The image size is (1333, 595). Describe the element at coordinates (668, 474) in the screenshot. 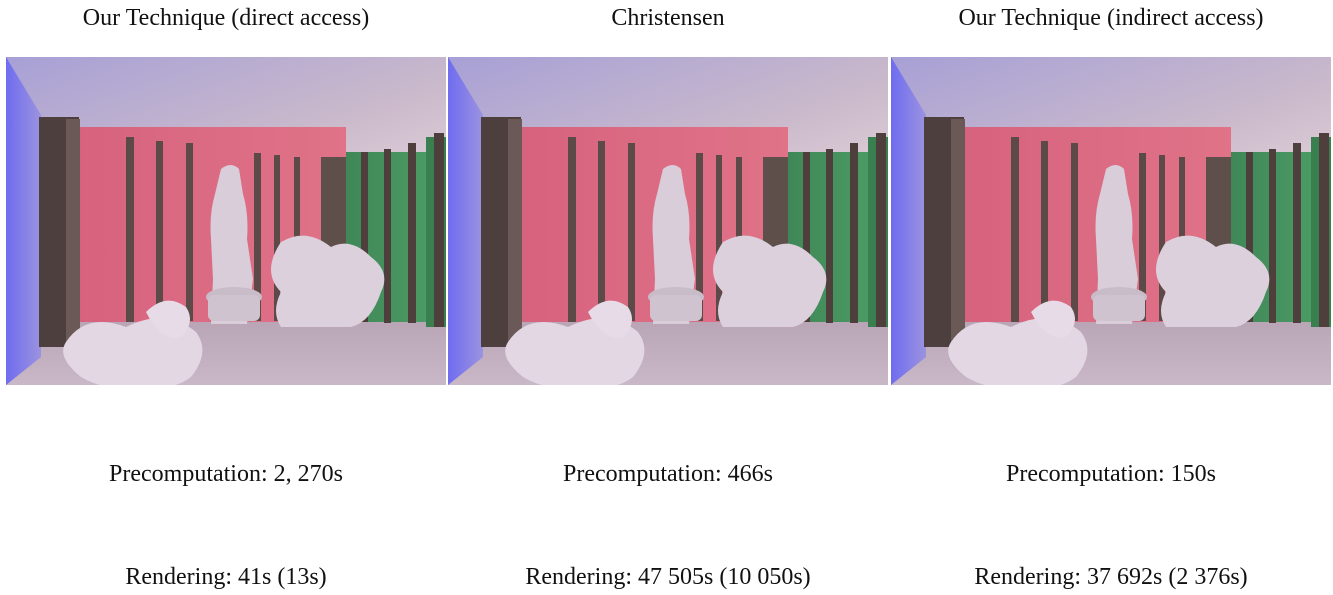

I see `precomputation-time: Precomputation: 466s` at that location.